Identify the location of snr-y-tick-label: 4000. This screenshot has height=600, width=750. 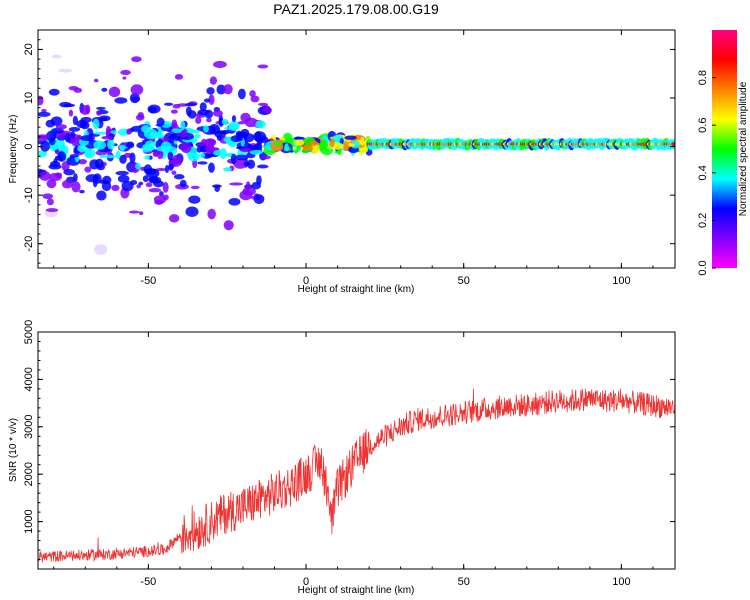
(29, 379).